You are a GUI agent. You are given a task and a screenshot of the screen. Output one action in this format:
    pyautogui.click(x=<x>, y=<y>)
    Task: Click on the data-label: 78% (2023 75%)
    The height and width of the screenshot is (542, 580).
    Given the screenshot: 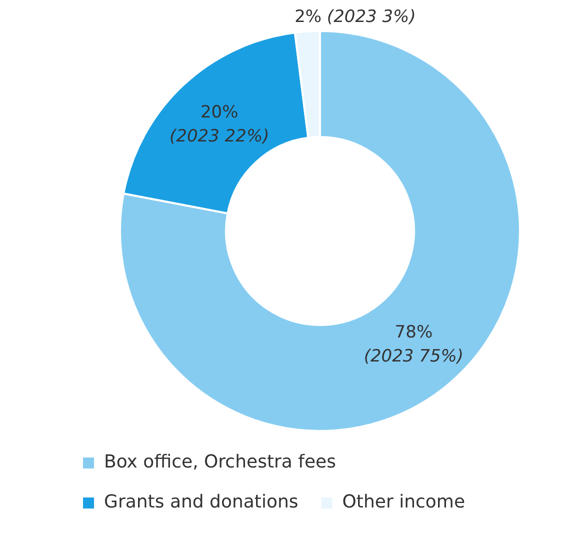 What is the action you would take?
    pyautogui.click(x=414, y=344)
    